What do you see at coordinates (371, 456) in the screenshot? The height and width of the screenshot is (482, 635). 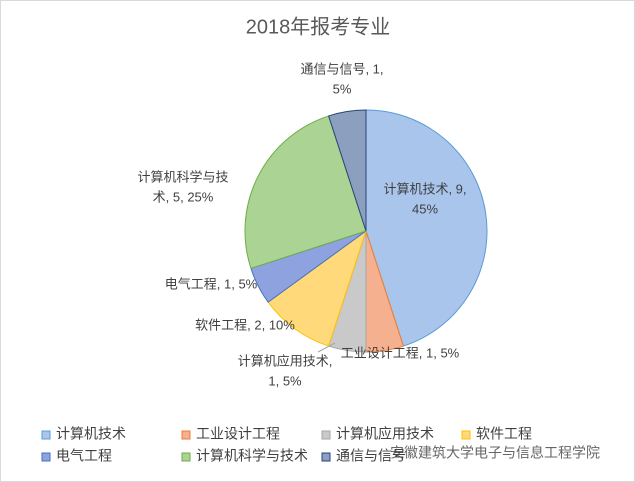 I see `legend-label: 通信与信号` at bounding box center [371, 456].